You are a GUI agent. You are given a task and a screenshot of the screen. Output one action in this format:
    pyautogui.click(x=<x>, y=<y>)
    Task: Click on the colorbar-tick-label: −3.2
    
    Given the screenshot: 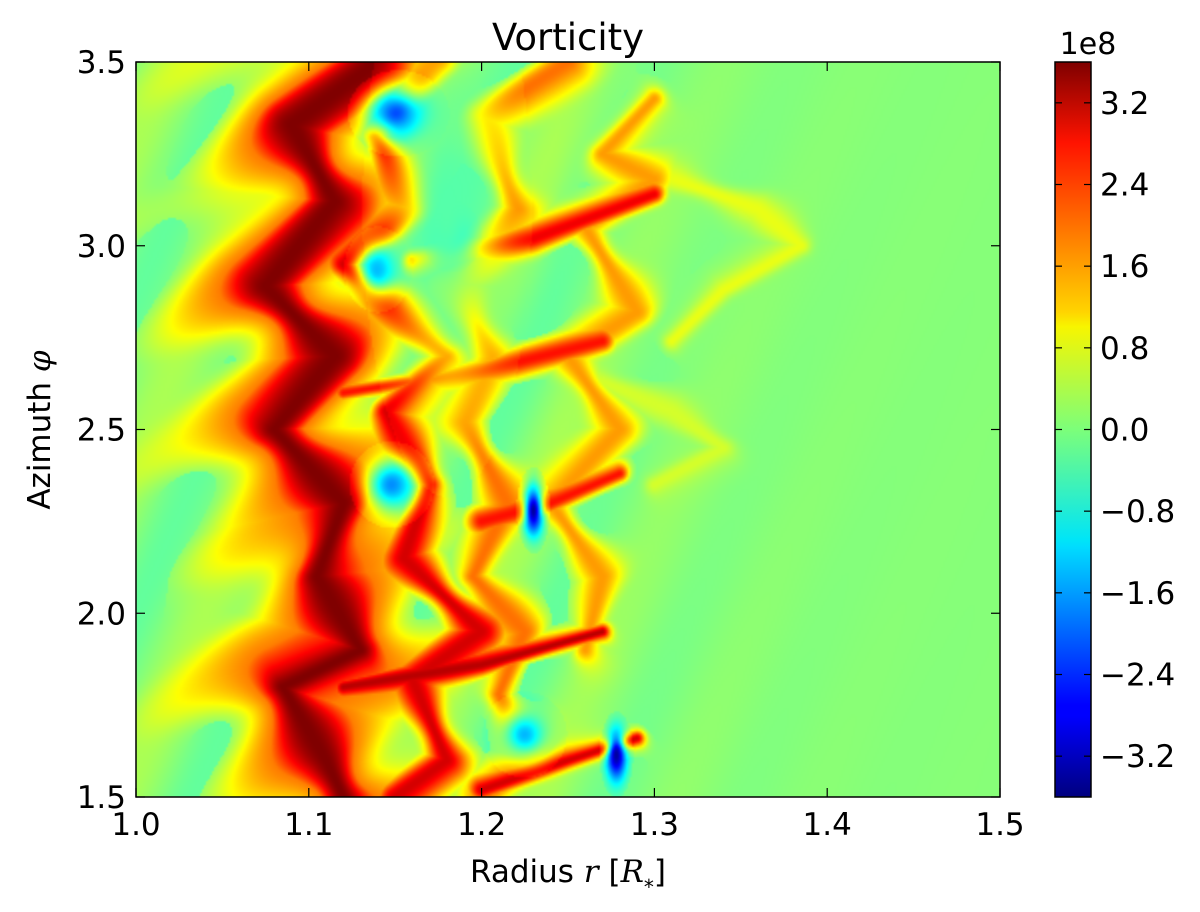 What is the action you would take?
    pyautogui.click(x=1137, y=757)
    